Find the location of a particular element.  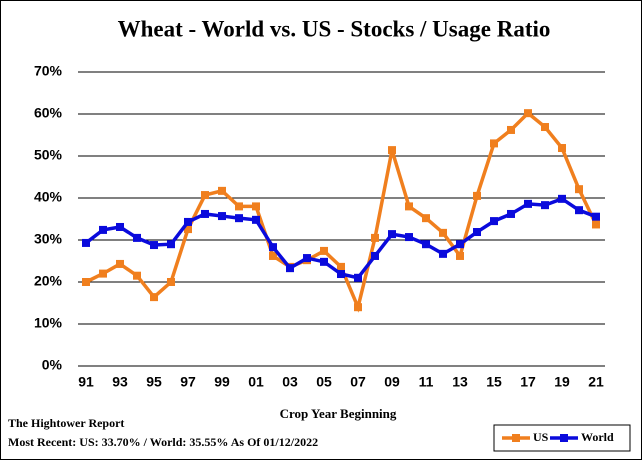

x-tick-label: 13 is located at coordinates (460, 382).